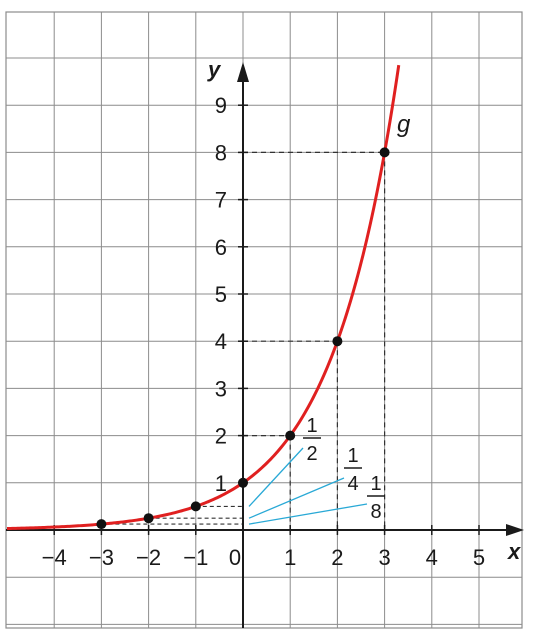 Image resolution: width=537 pixels, height=640 pixels. What do you see at coordinates (148, 557) in the screenshot?
I see `x-tick-label: −2` at bounding box center [148, 557].